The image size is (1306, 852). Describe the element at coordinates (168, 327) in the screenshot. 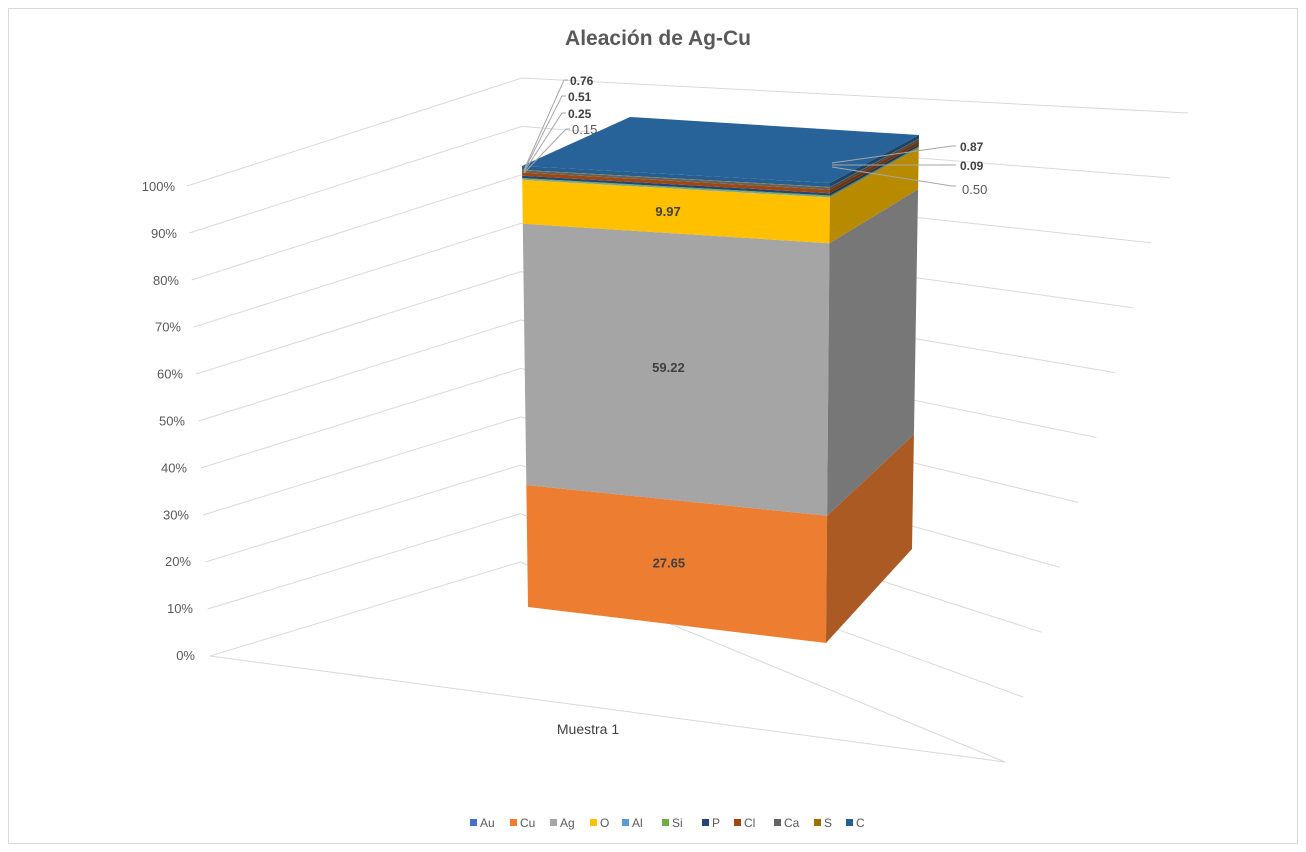

I see `y-tick-label: 70%` at that location.